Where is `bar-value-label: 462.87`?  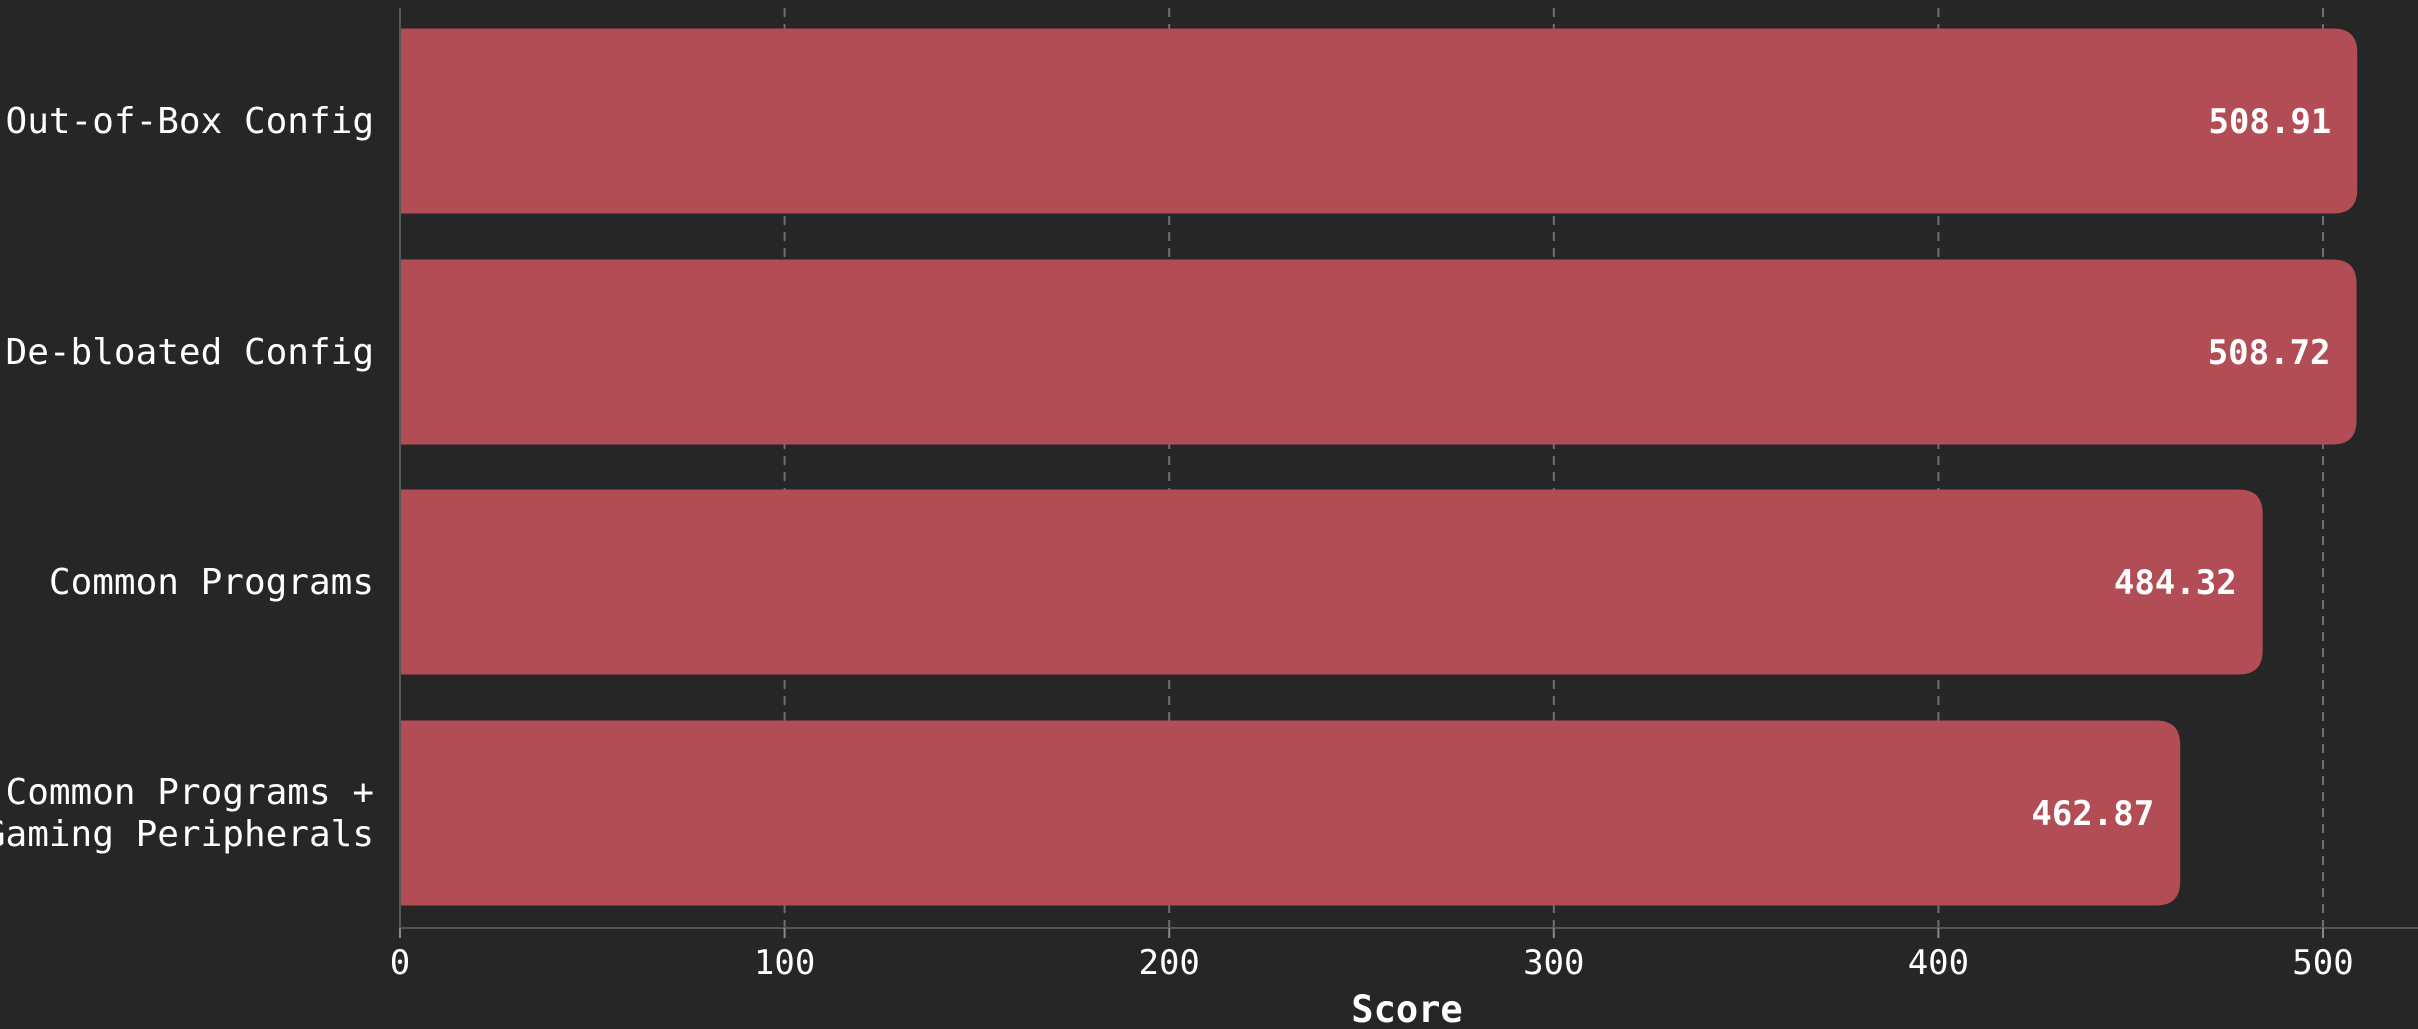
bar-value-label: 462.87 is located at coordinates (2092, 814).